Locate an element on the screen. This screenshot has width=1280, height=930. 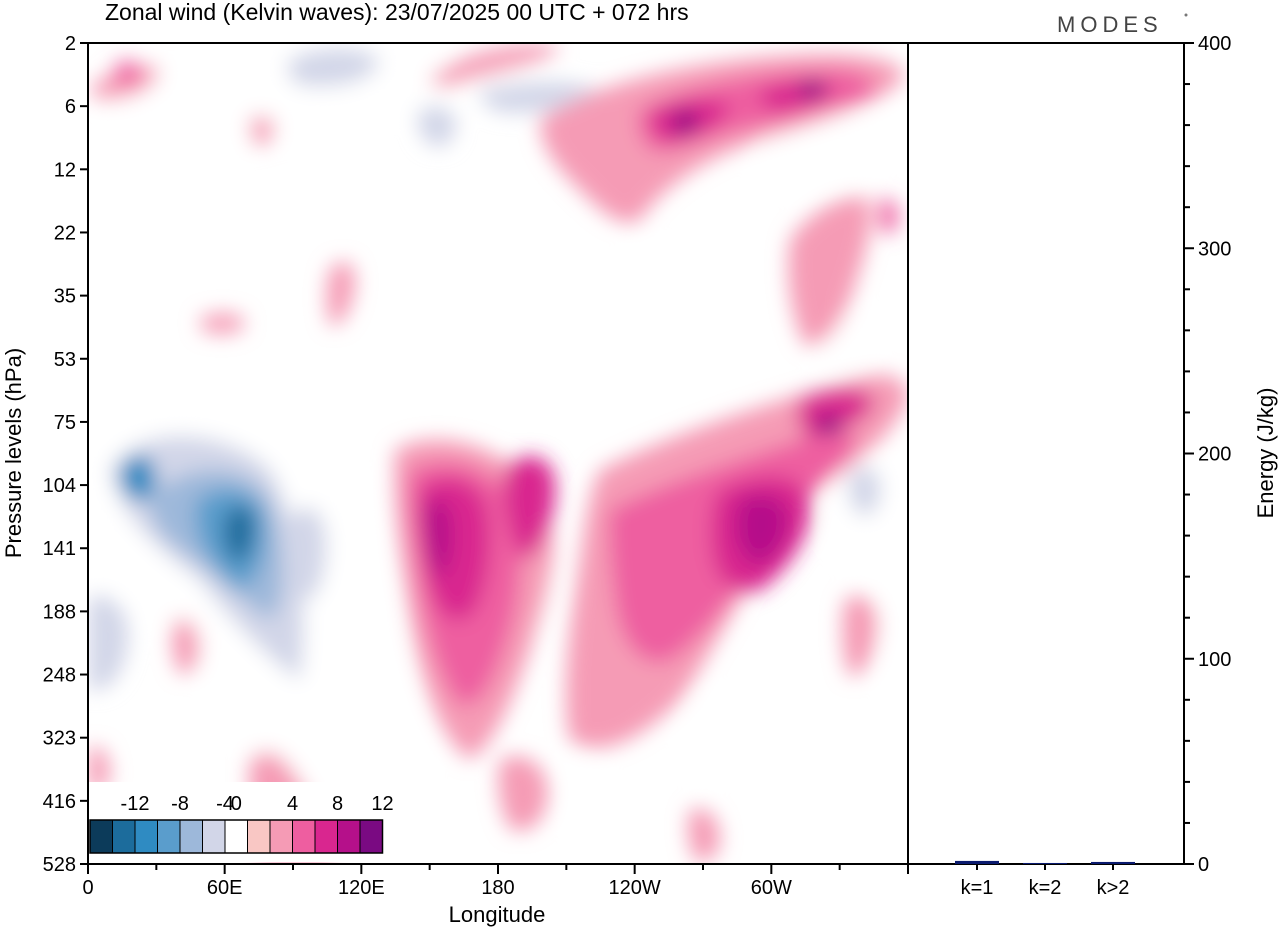
colorbar-label: -12 is located at coordinates (135, 804).